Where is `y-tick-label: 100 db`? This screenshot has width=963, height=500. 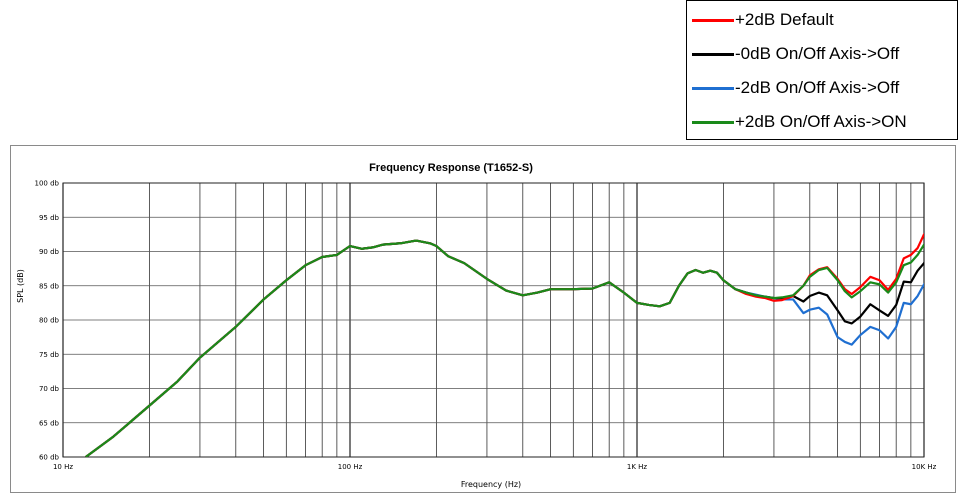
y-tick-label: 100 db is located at coordinates (47, 184).